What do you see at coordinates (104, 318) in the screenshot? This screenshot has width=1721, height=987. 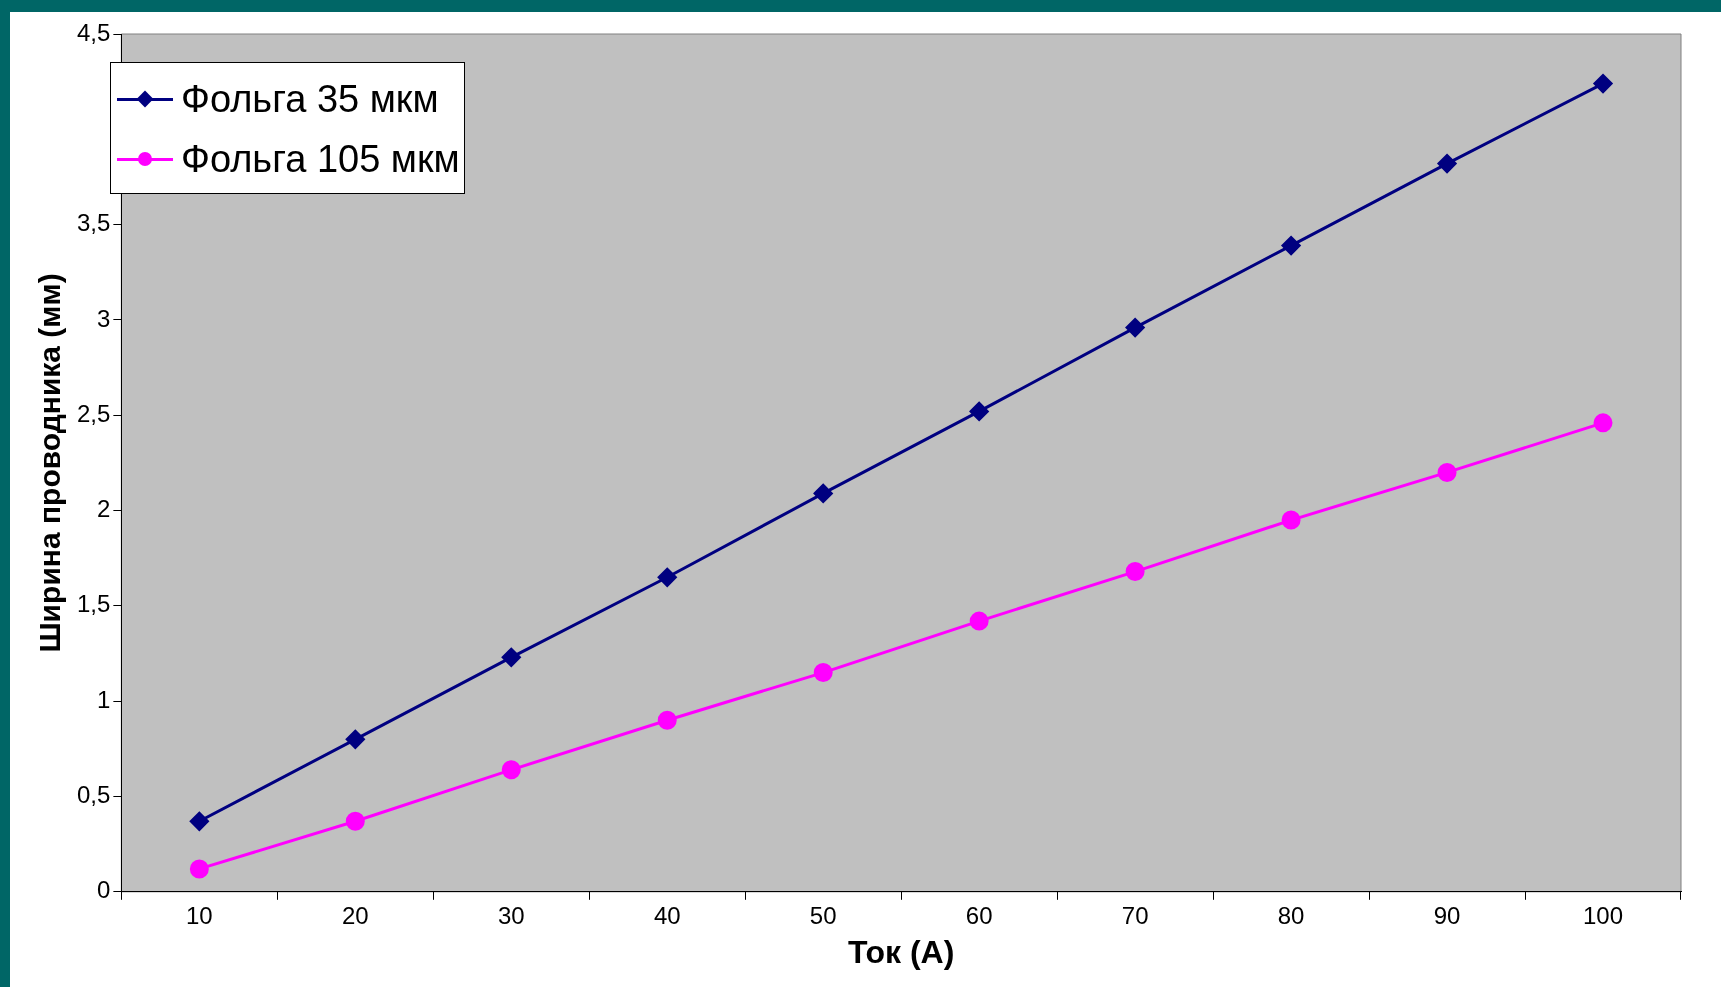 I see `y-tick-label: 3` at bounding box center [104, 318].